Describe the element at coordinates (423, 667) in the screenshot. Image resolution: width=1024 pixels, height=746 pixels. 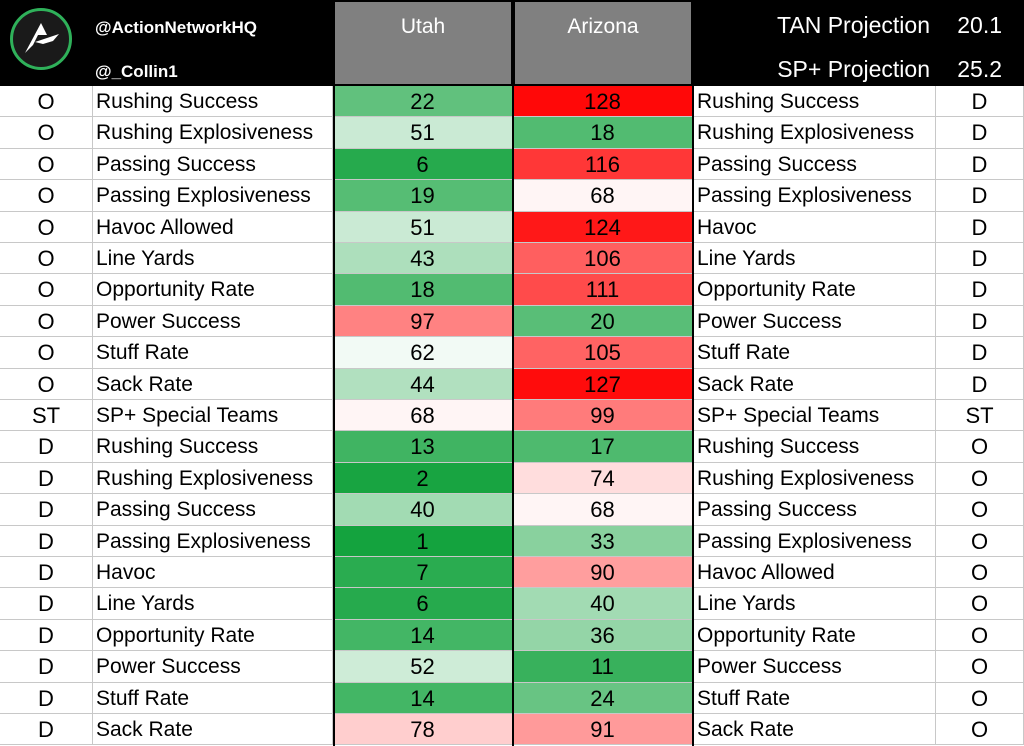
I see `utah-rank-cell: 52` at that location.